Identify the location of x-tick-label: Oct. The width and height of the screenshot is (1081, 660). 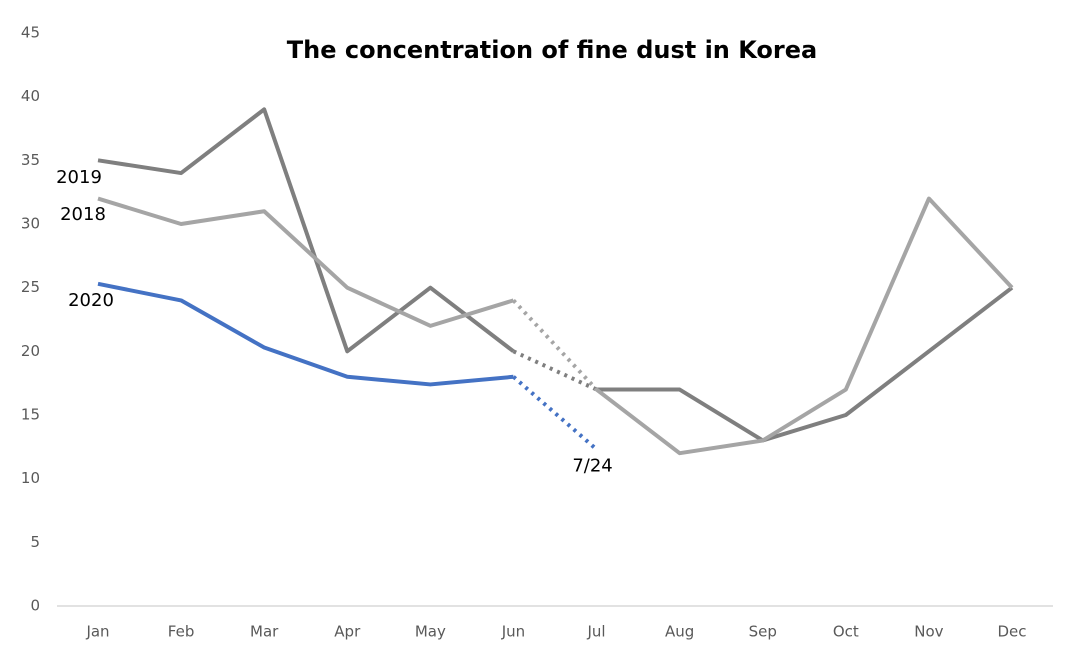
(846, 632).